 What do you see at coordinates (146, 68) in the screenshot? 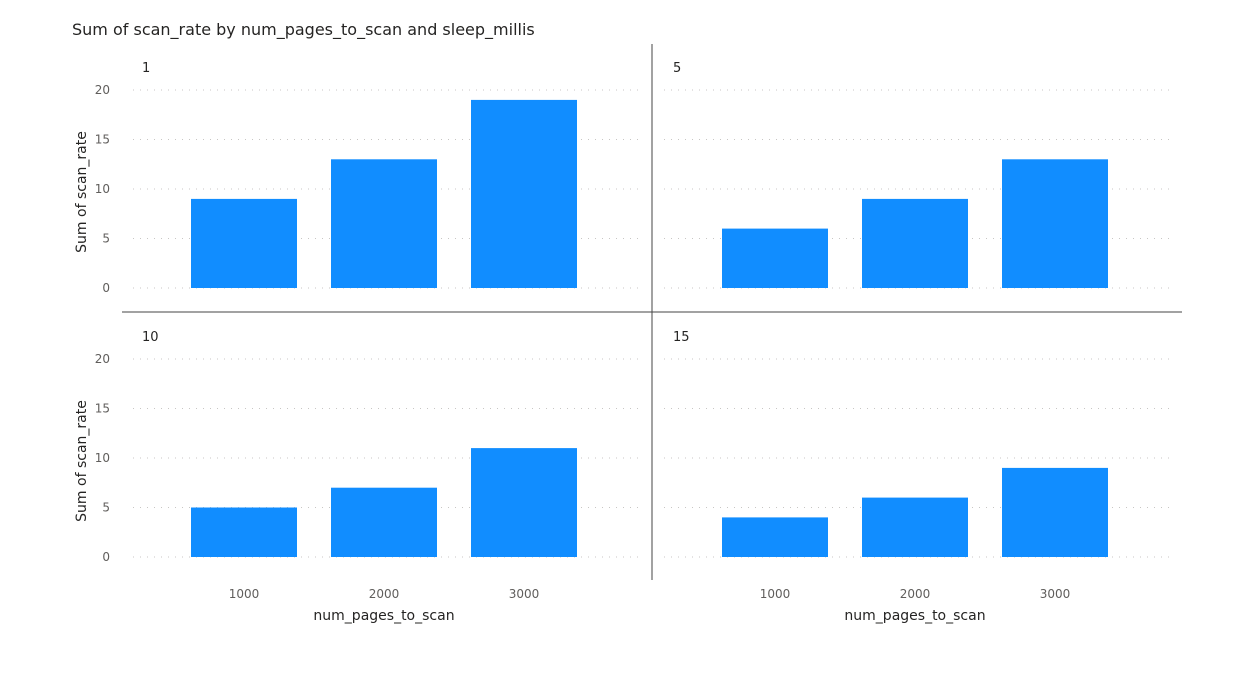
I see `panel-label: 1` at bounding box center [146, 68].